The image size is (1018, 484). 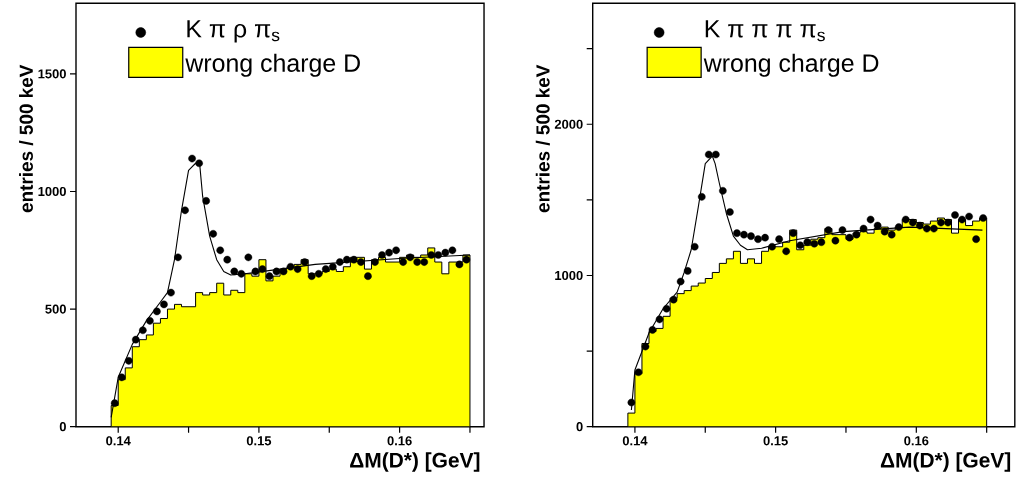 I want to click on legend-label: K π π π π$_{s}$, so click(x=765, y=31).